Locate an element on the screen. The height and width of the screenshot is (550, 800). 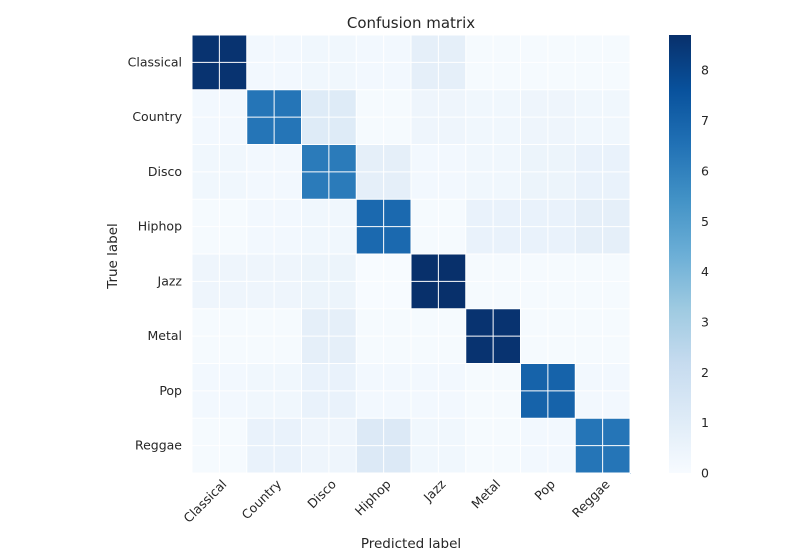
y-tick-label: Pop is located at coordinates (170, 390).